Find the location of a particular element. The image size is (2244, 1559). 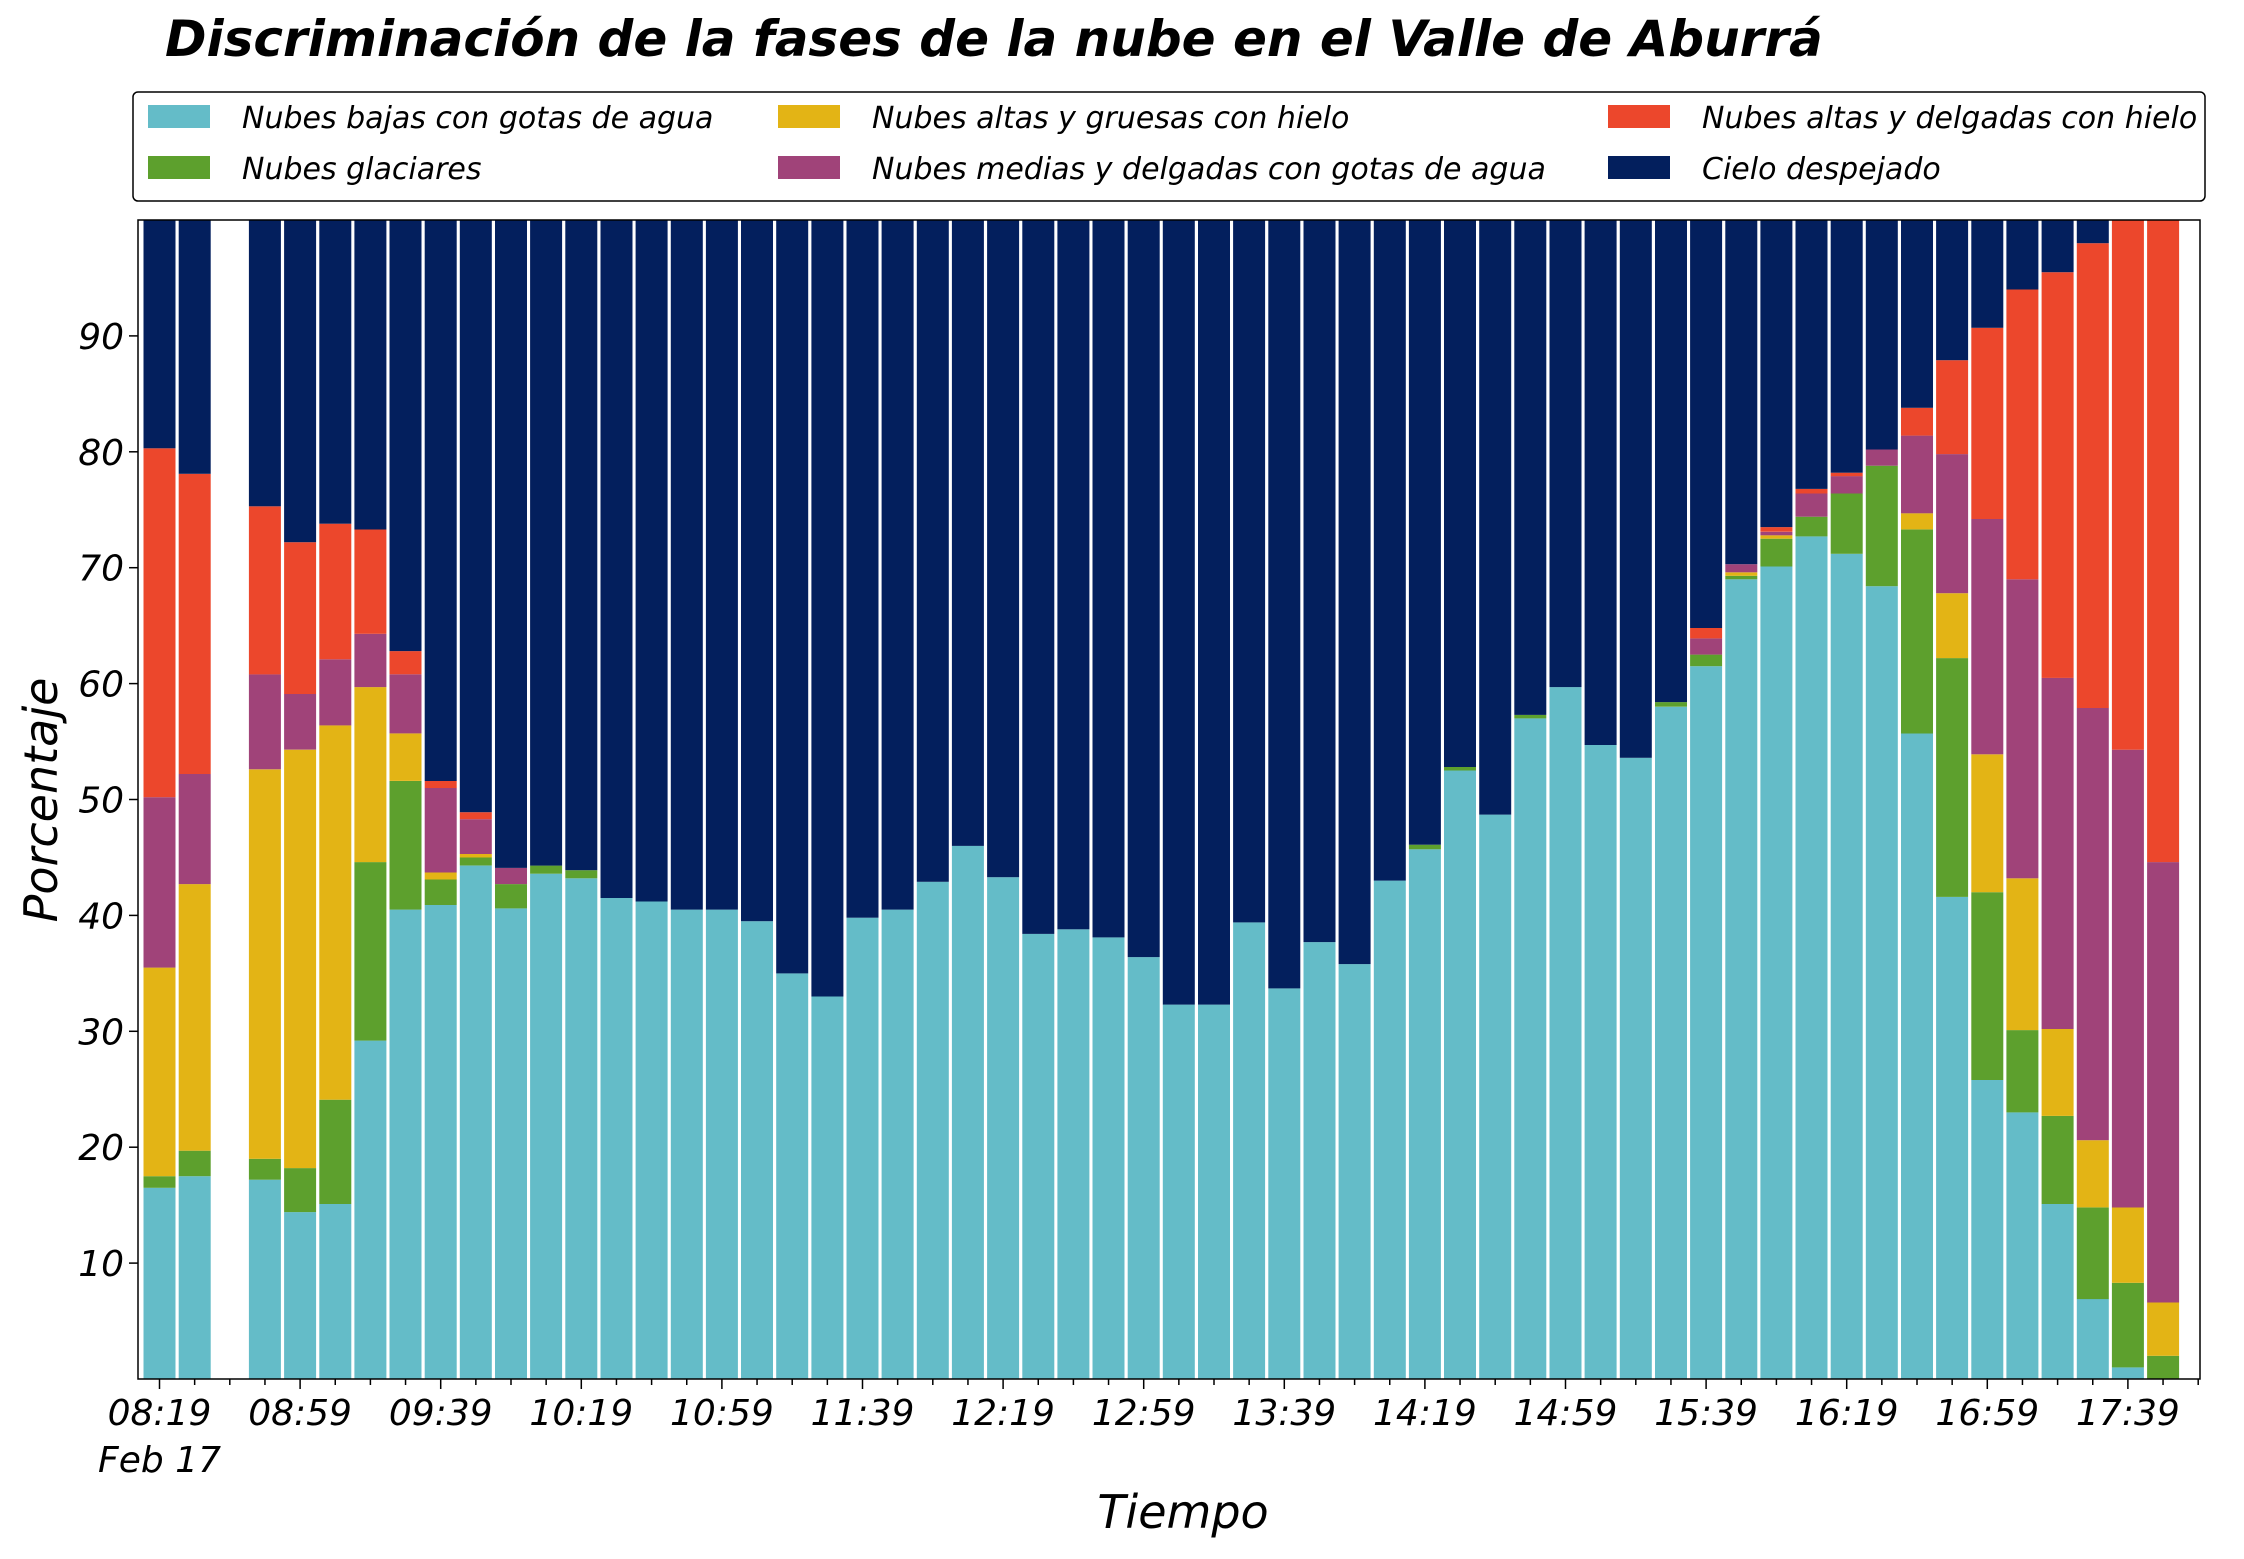

legend-label: Nubes altas y delgadas con hielo is located at coordinates (1949, 118).